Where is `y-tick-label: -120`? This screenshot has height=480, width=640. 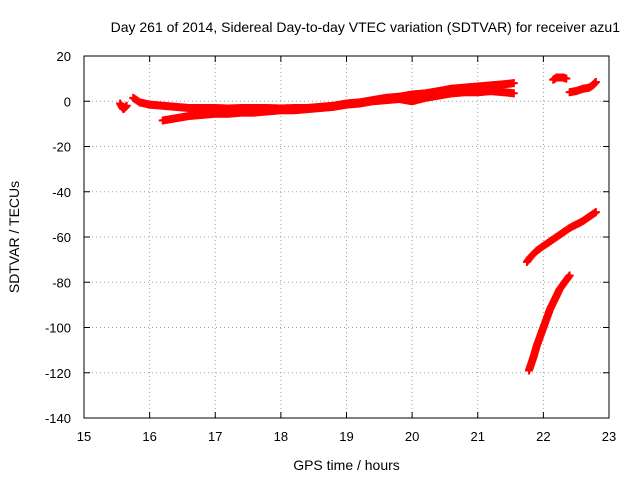
y-tick-label: -120 is located at coordinates (58, 373).